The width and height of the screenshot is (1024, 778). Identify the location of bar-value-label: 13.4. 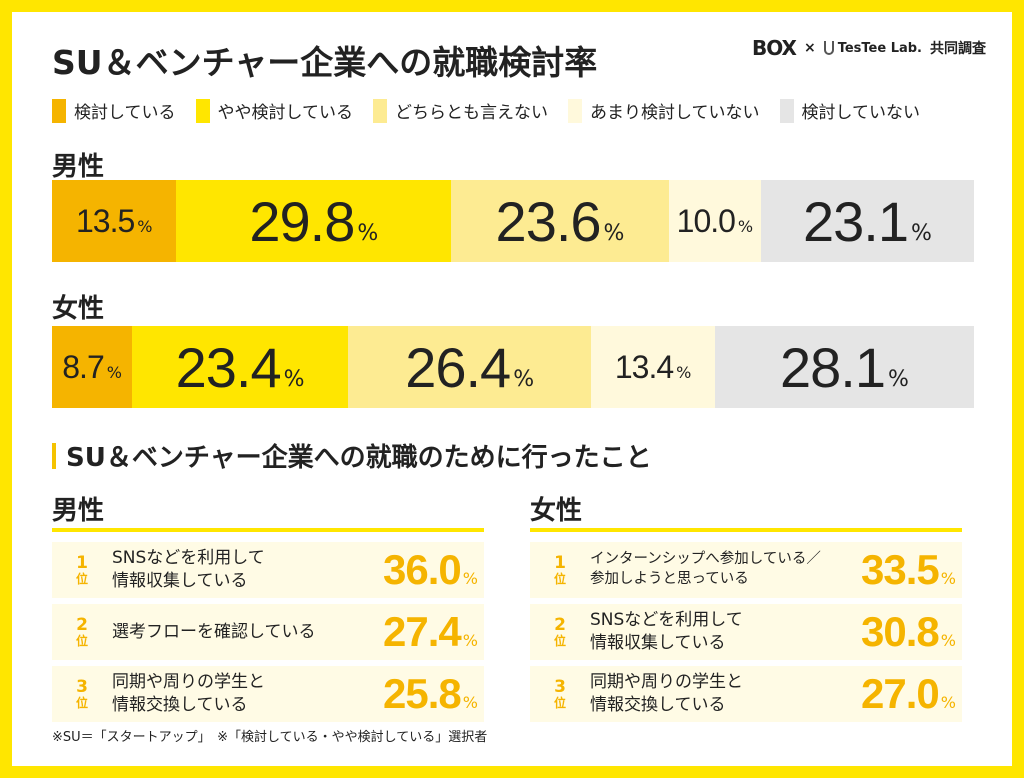
(644, 366).